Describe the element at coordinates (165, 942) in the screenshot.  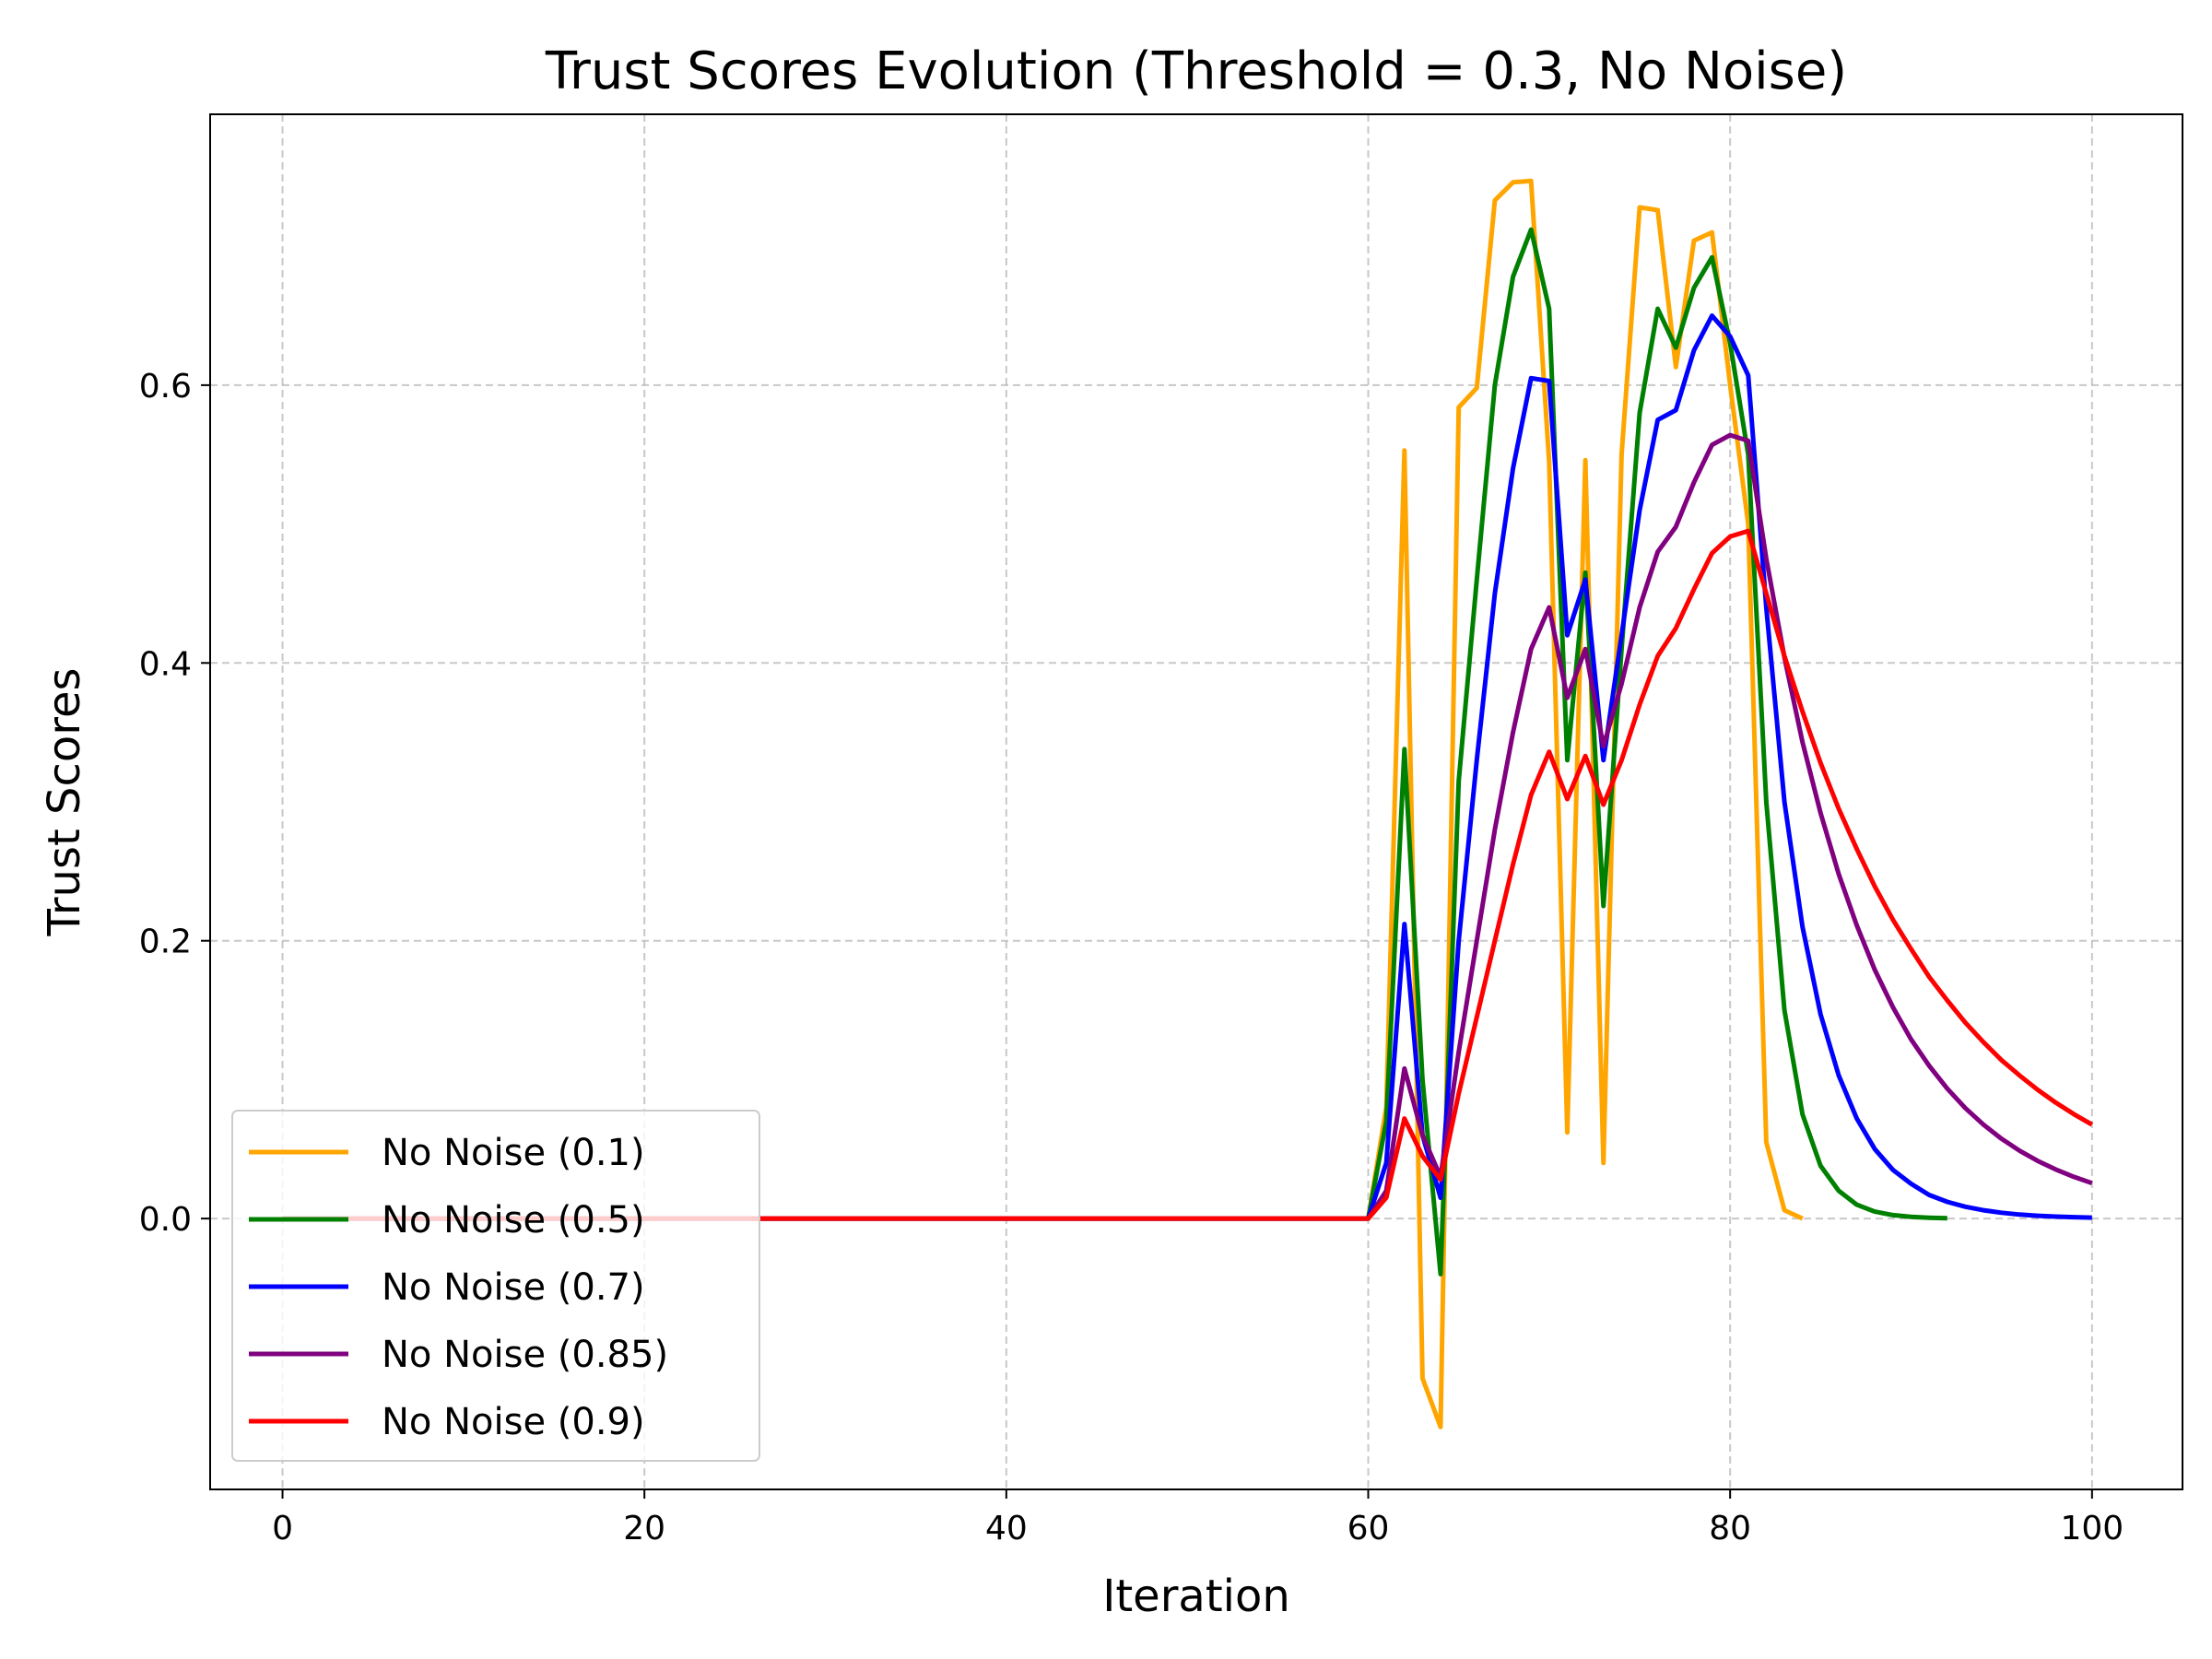
I see `y-tick-label: 0.2` at that location.